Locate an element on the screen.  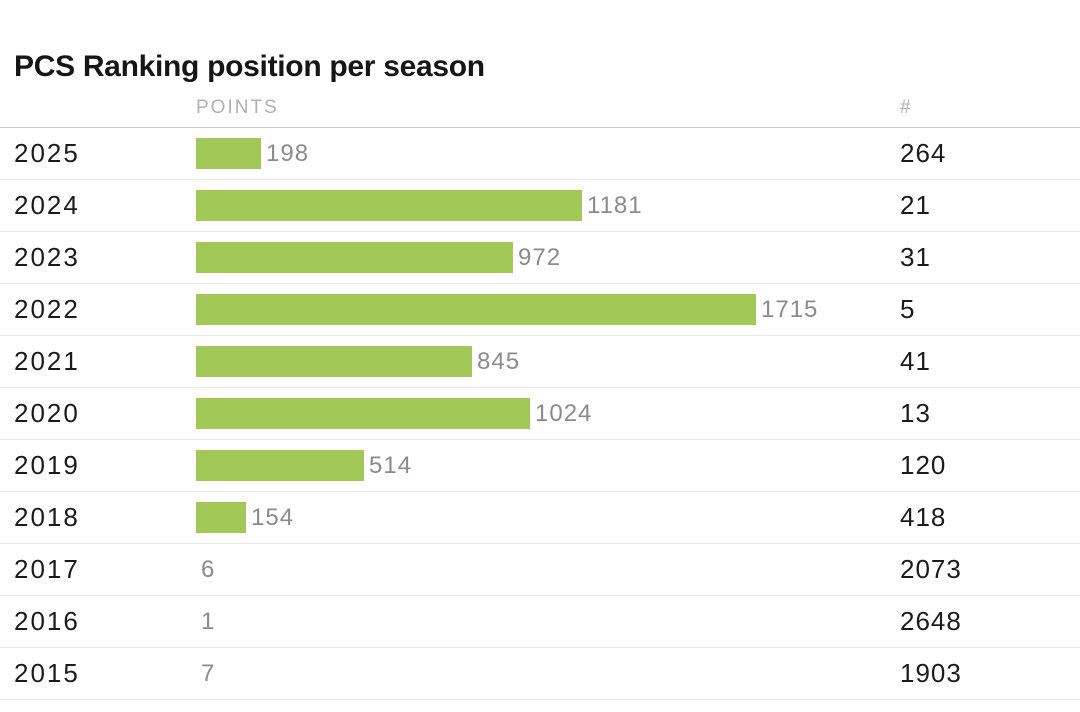
points-value: 972 is located at coordinates (540, 257).